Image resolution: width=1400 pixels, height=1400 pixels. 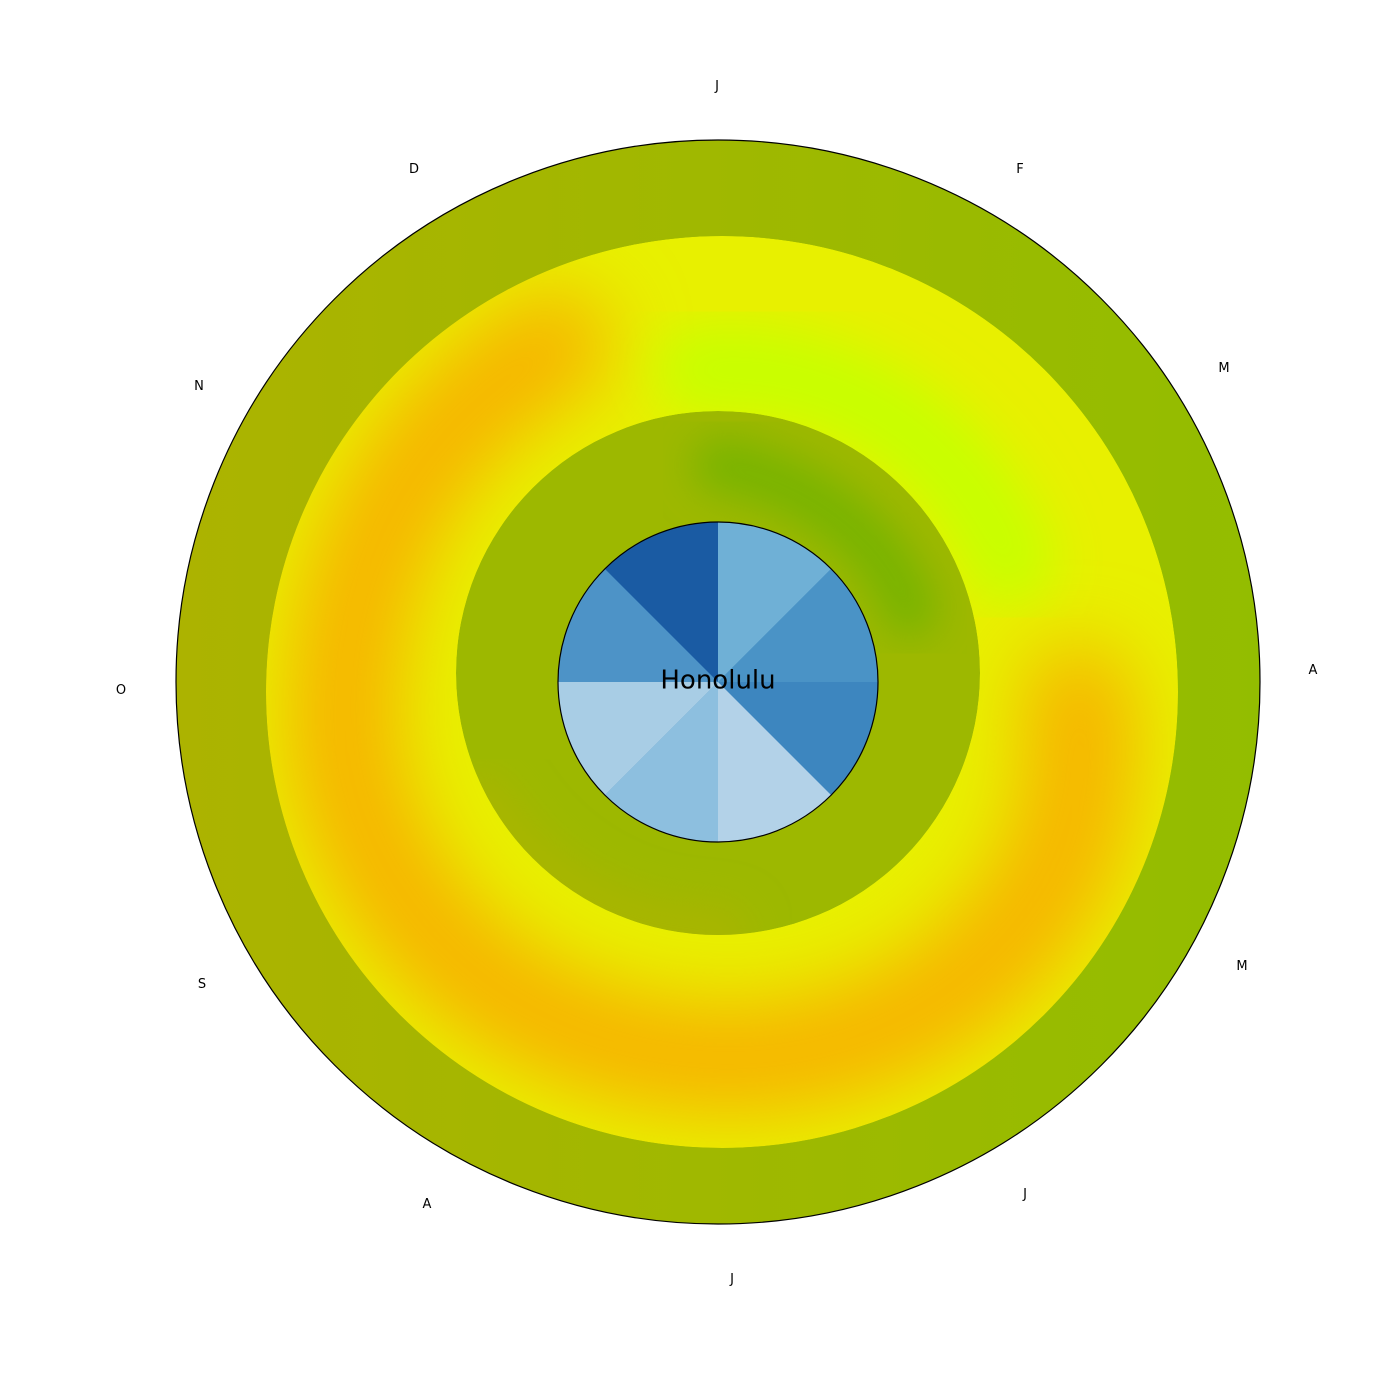 What do you see at coordinates (427, 1204) in the screenshot?
I see `month-label-aug: A` at bounding box center [427, 1204].